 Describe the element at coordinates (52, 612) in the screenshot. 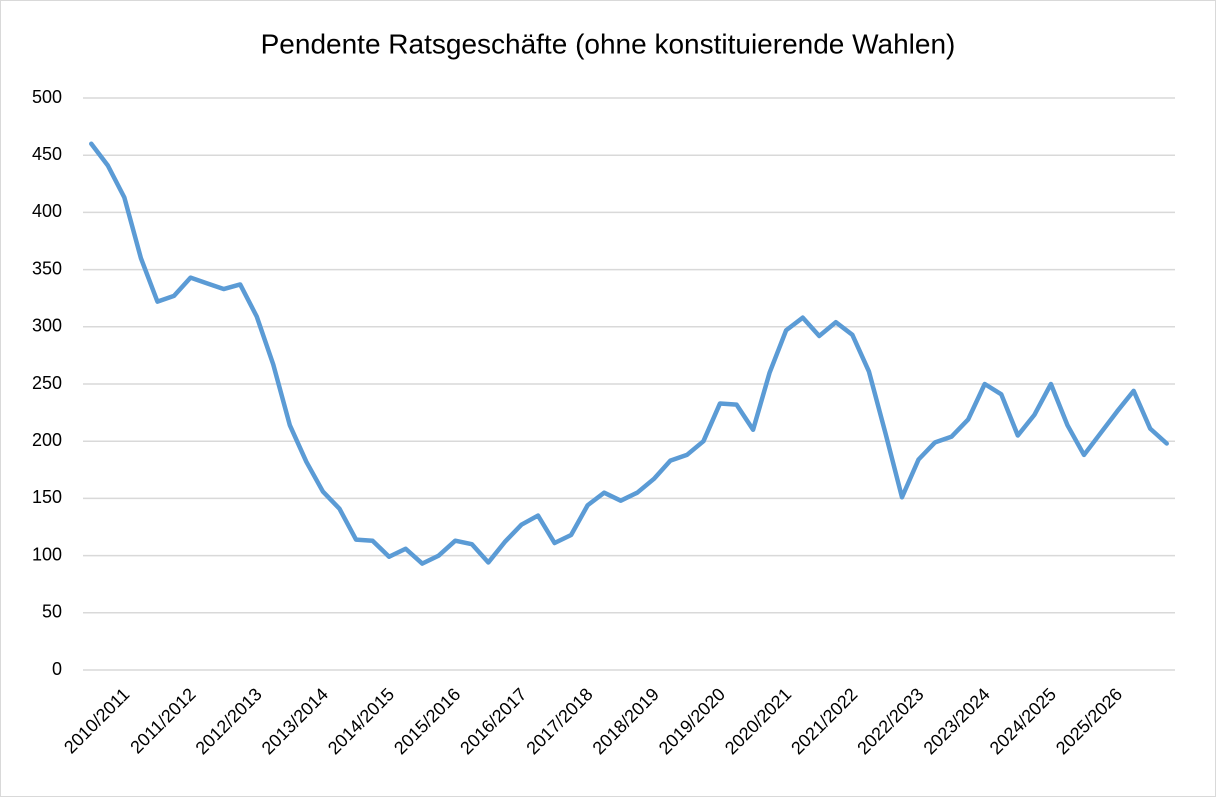

I see `y-tick-label: 50` at that location.